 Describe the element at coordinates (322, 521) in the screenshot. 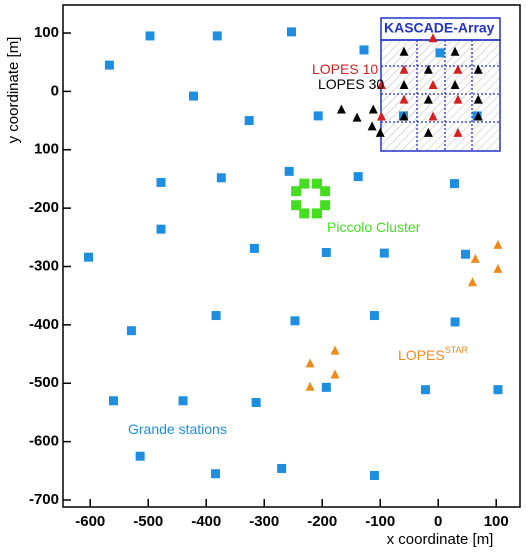

I see `x-tick-label: -200` at that location.